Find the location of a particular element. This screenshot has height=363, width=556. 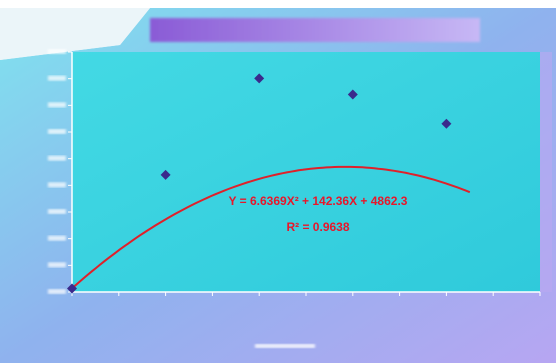

frame-corner is located at coordinates (75, 34).